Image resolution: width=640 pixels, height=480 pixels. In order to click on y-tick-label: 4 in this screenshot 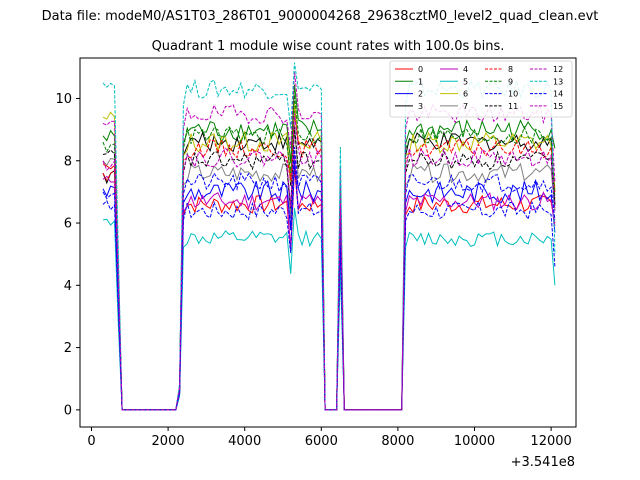, I will do `click(68, 286)`.